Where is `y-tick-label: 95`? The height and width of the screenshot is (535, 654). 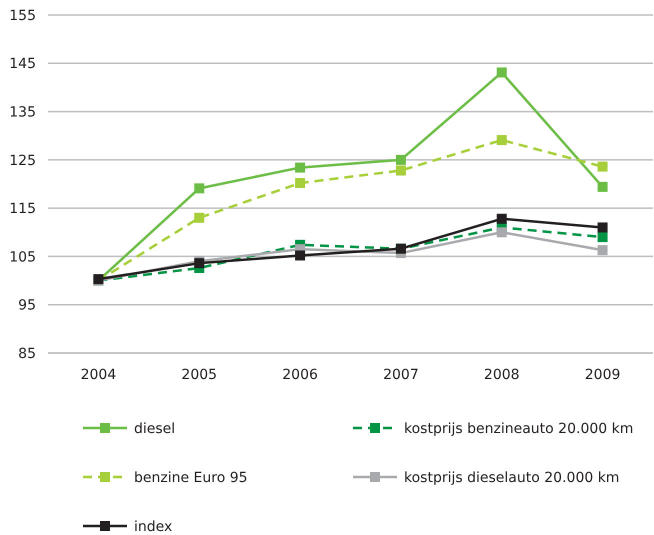 y-tick-label: 95 is located at coordinates (27, 306).